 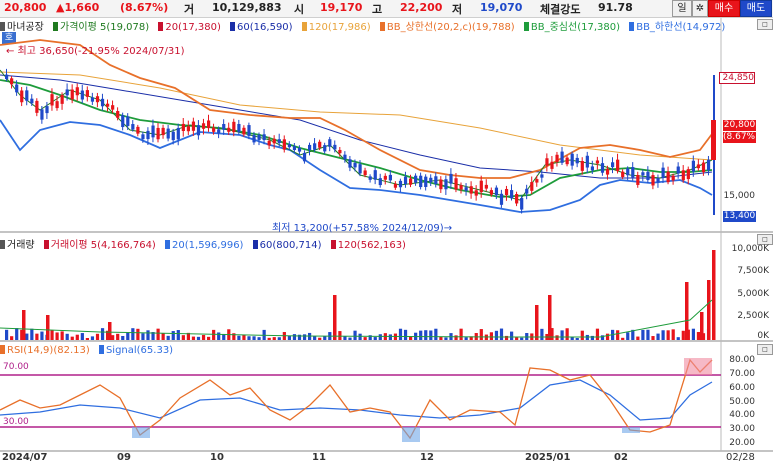 What do you see at coordinates (377, 9) in the screenshot?
I see `high-label: 고` at bounding box center [377, 9].